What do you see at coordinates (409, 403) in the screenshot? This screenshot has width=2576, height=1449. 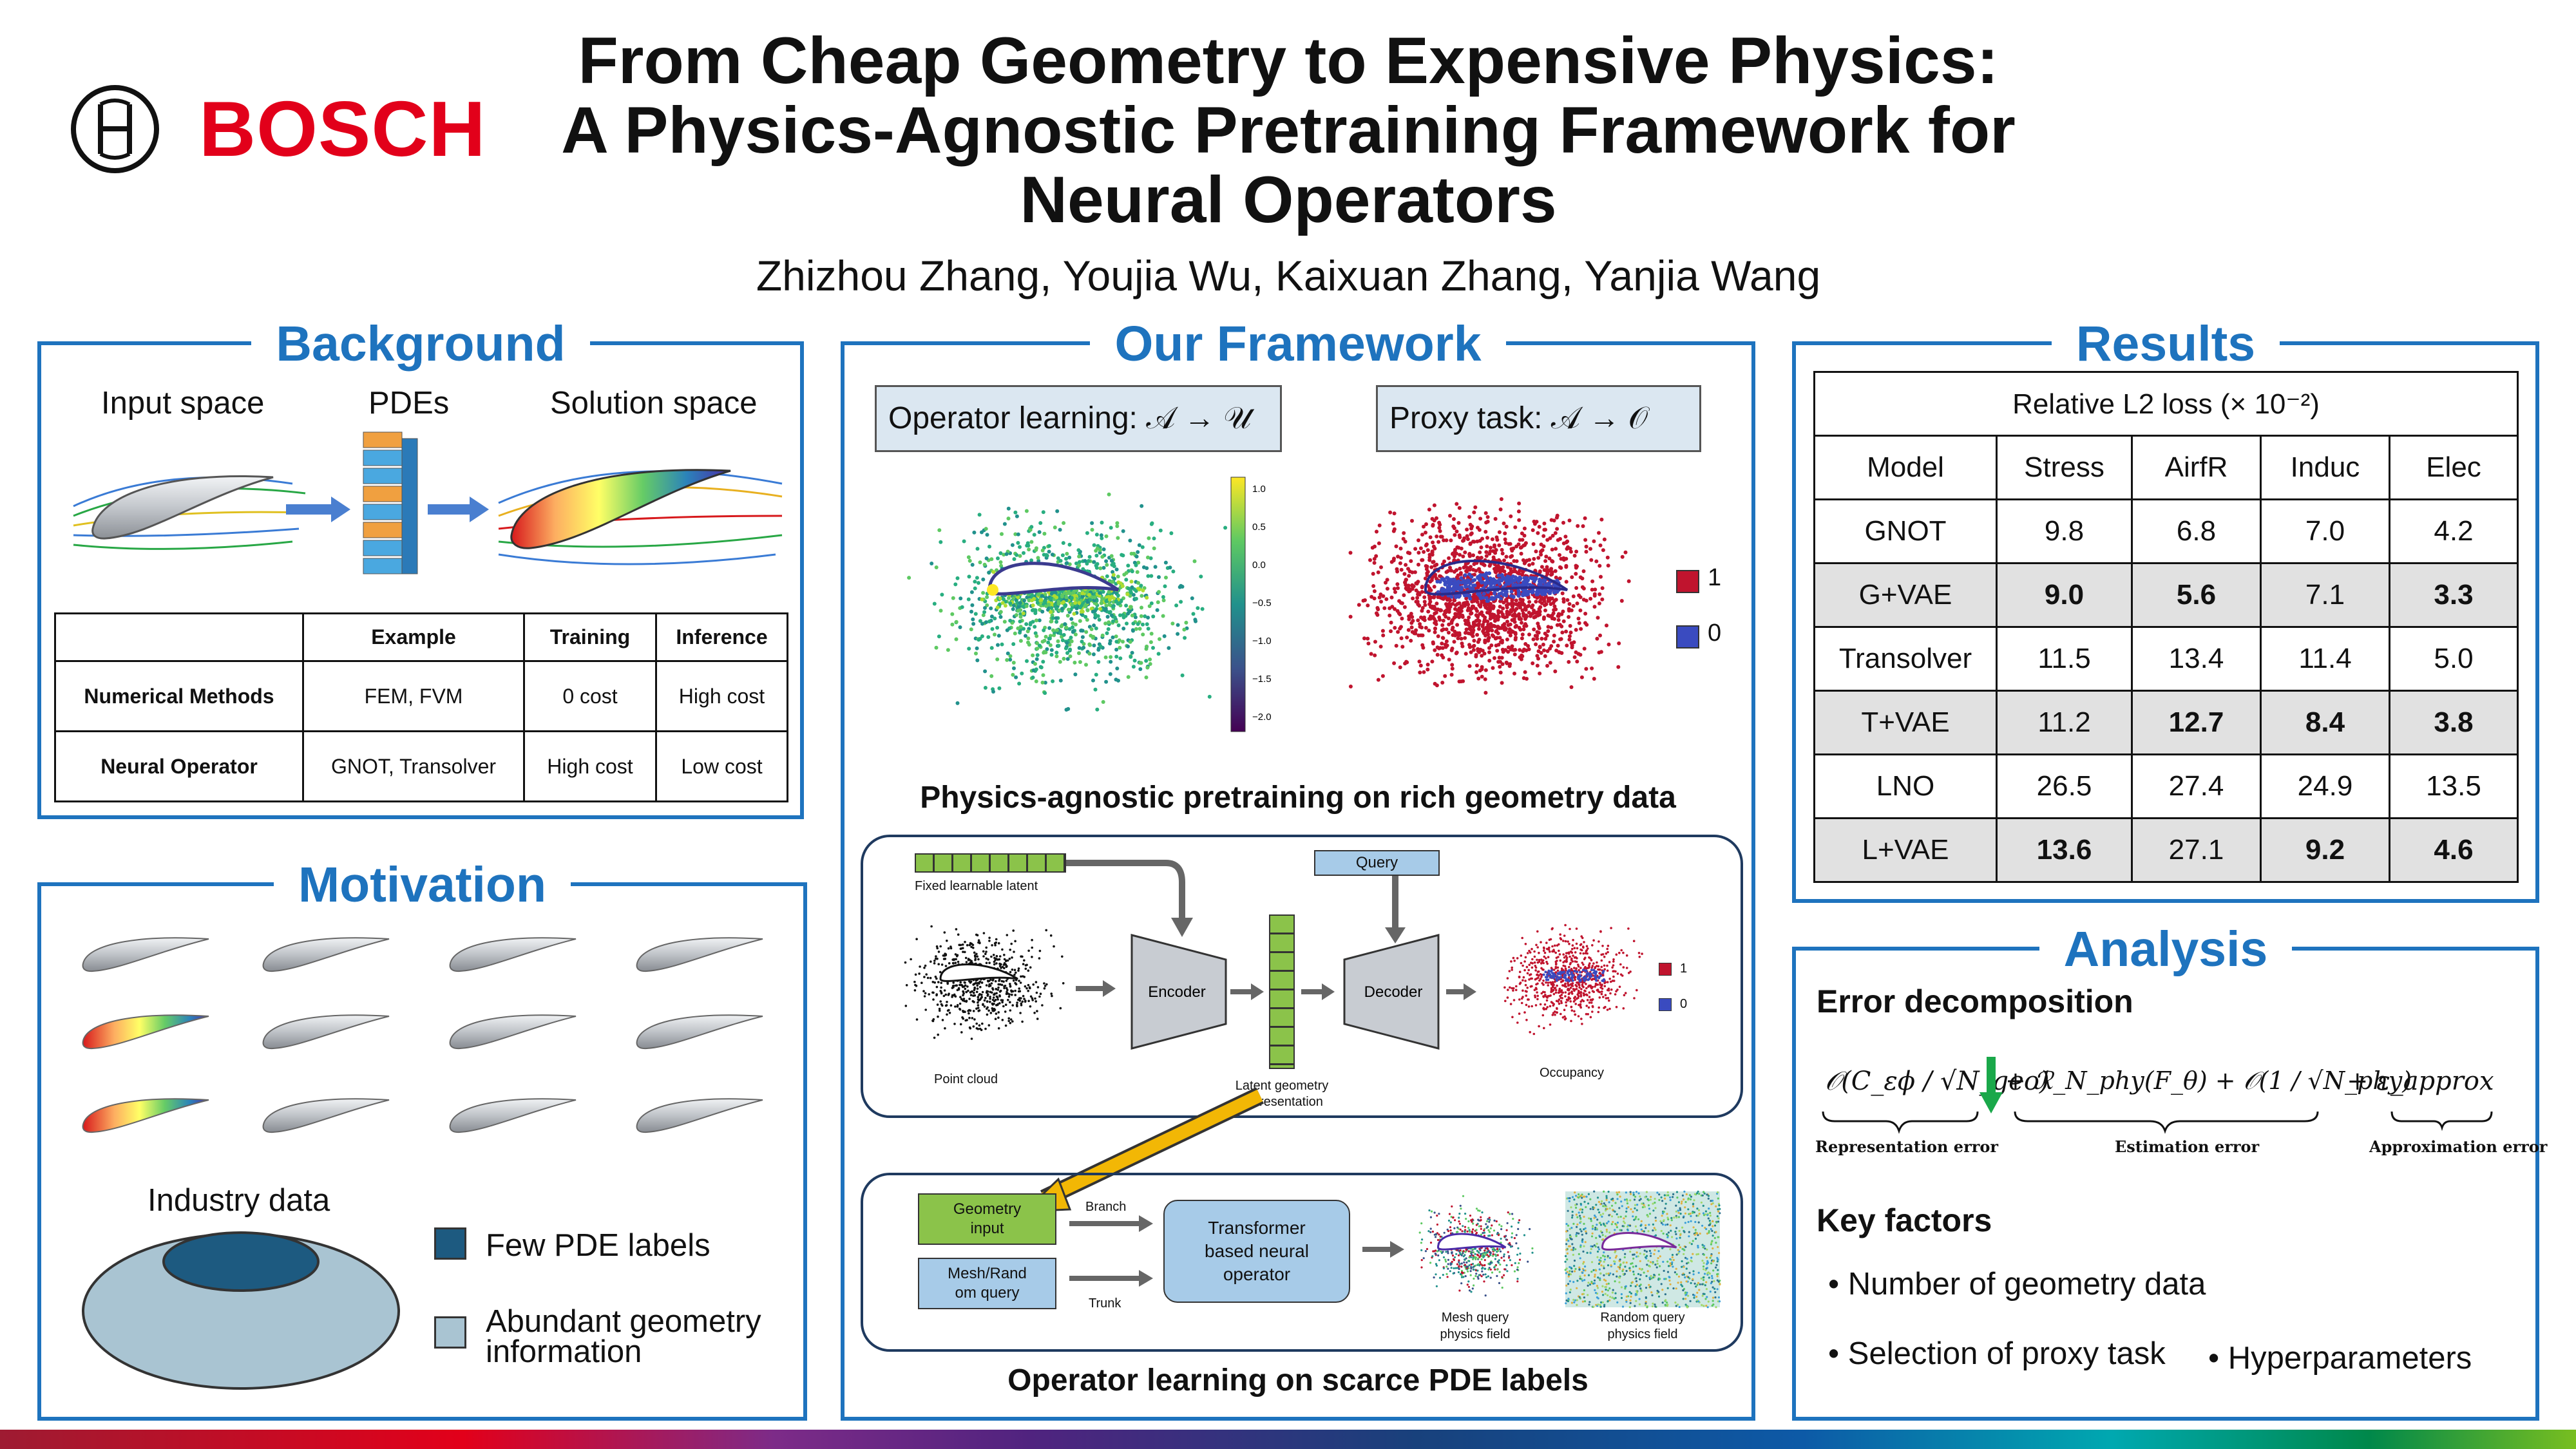 I see `pdes-label: PDEs` at bounding box center [409, 403].